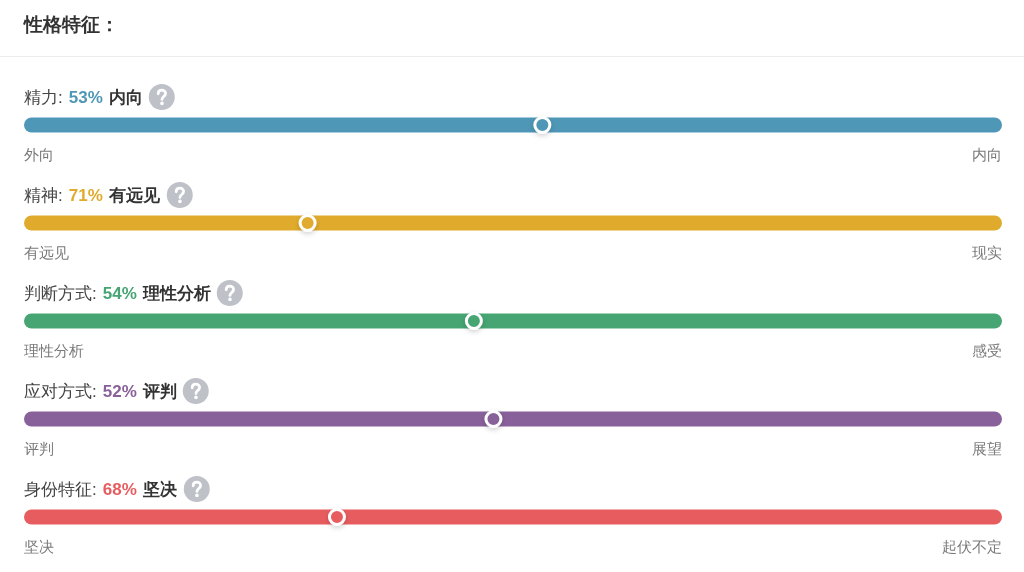  I want to click on text: 精力:, so click(43, 97).